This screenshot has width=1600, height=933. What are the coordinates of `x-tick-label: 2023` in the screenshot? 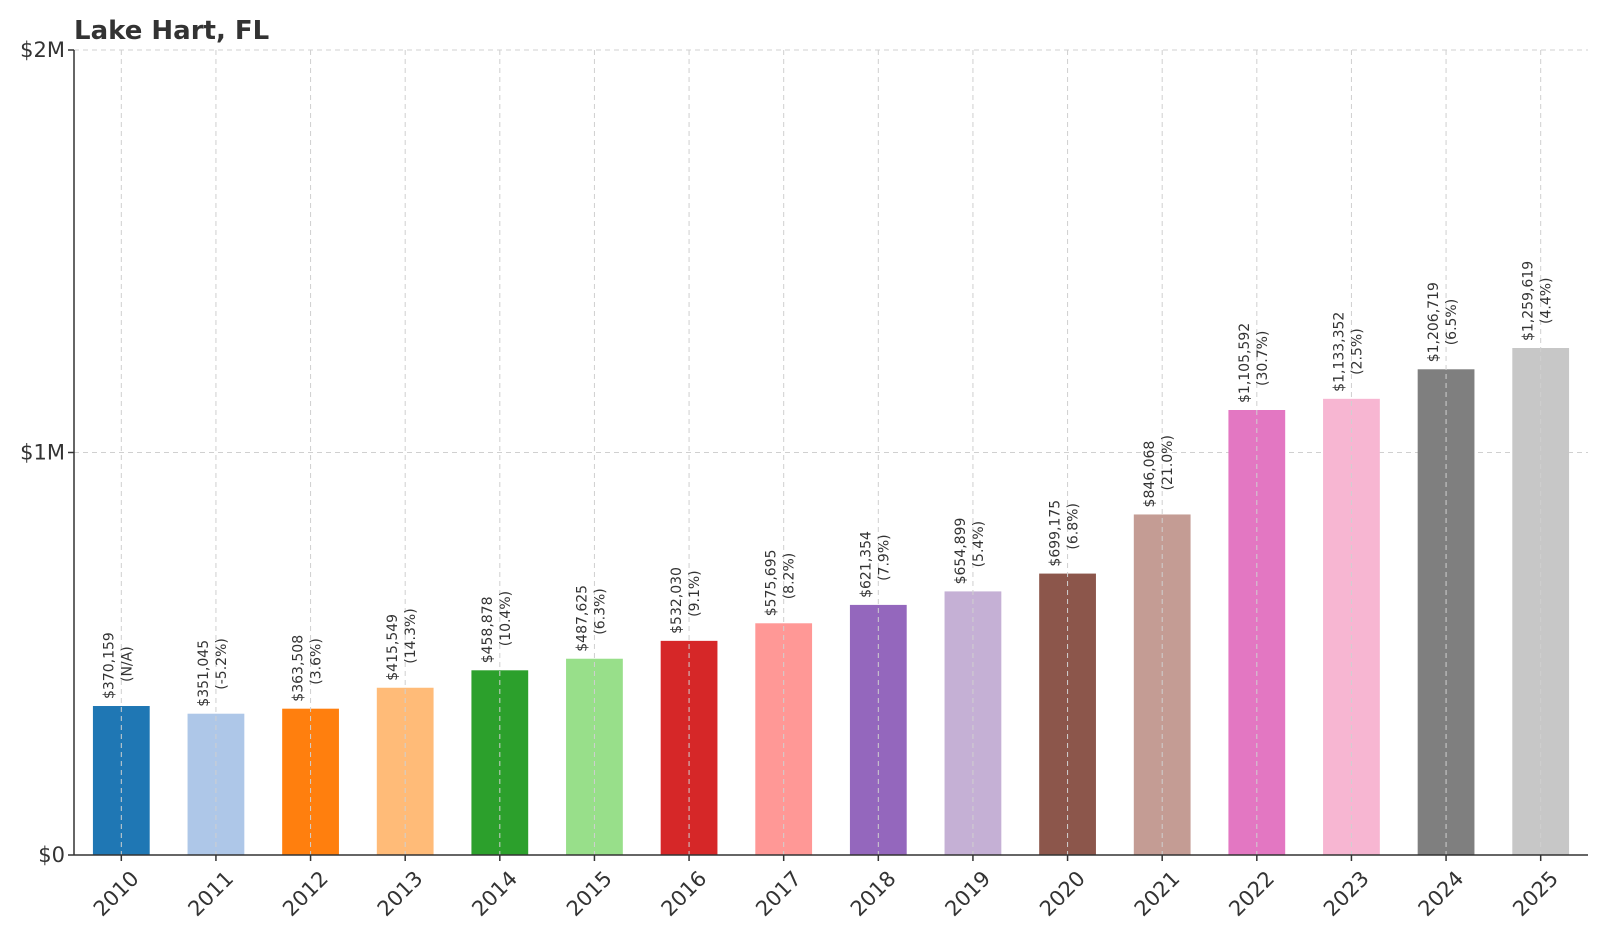 It's located at (1346, 893).